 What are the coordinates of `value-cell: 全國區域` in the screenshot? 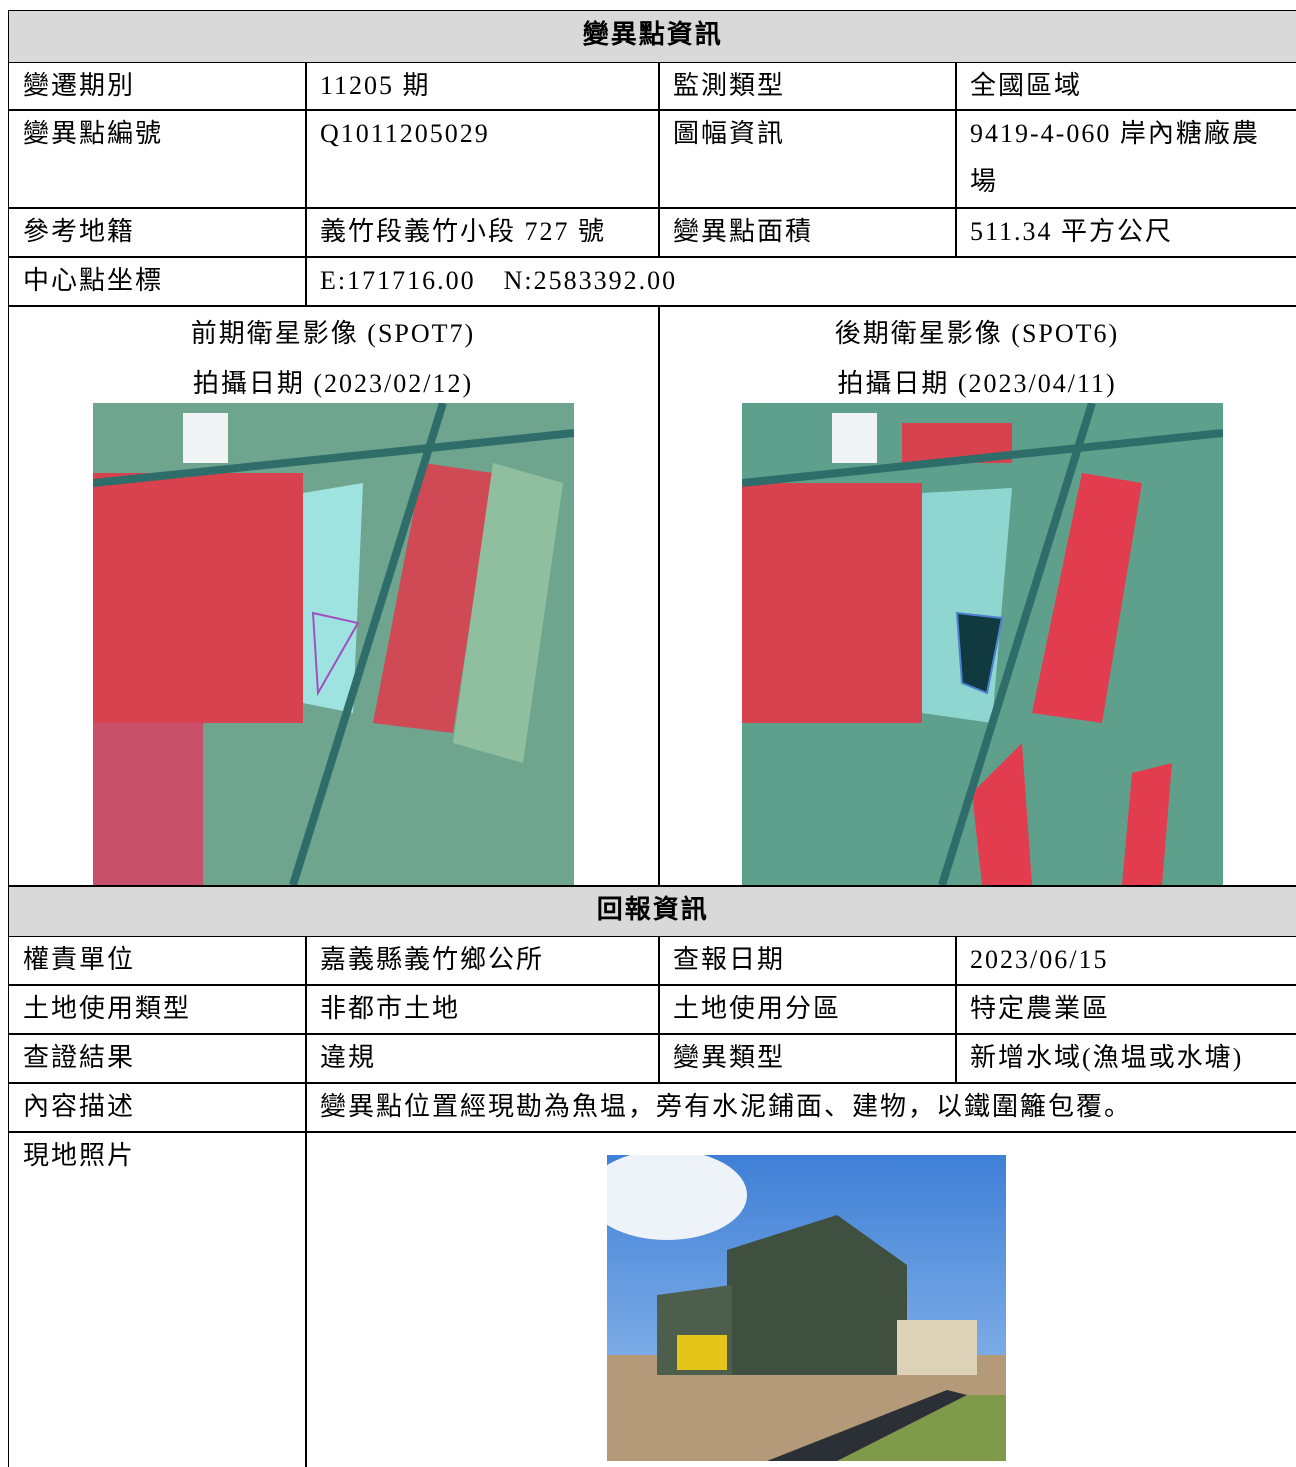 It's located at (1125, 86).